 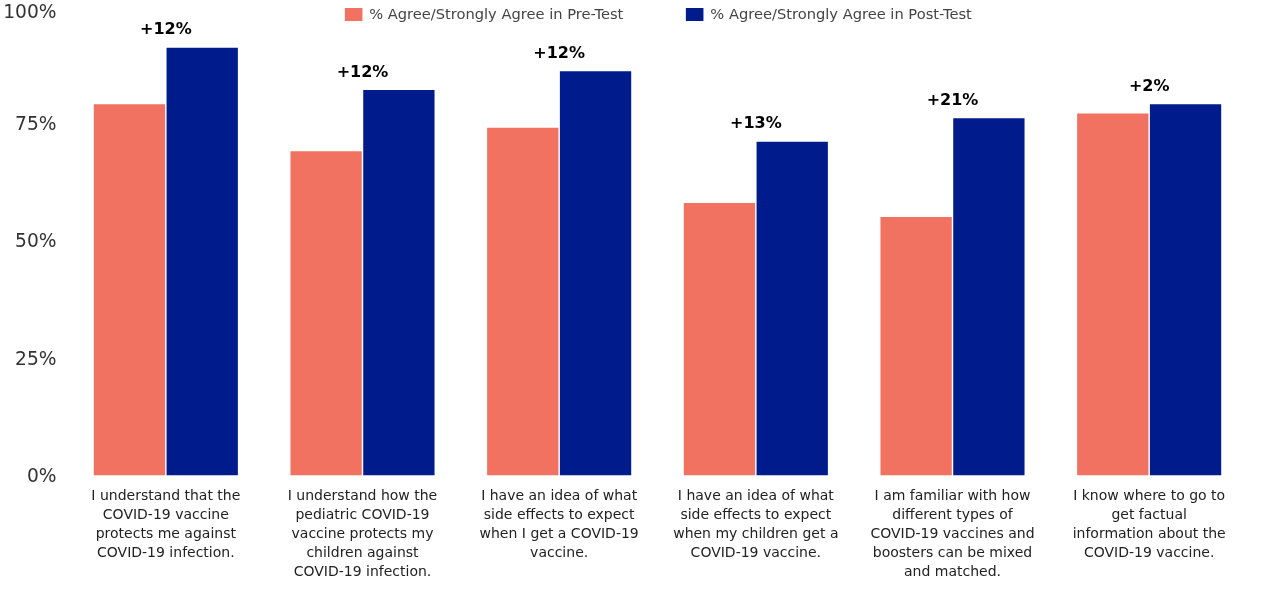 I want to click on x-tick-label: I am familiar with how different types of COVID-19 vaccines and boosters can be mixed and matched., so click(x=952, y=533).